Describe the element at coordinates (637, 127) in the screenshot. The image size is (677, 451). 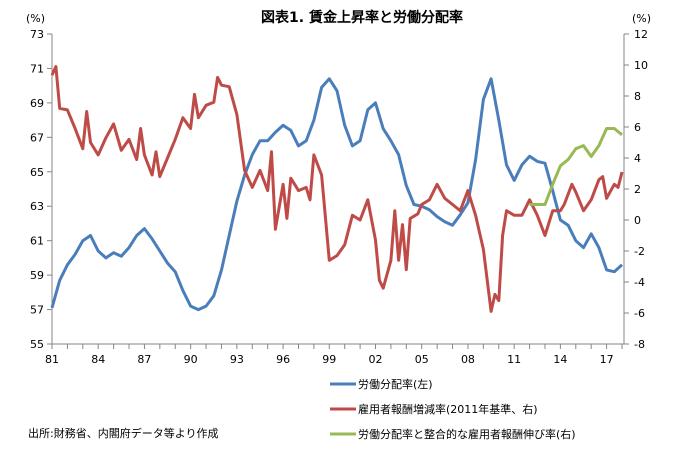
I see `right-tick-label: 6` at that location.